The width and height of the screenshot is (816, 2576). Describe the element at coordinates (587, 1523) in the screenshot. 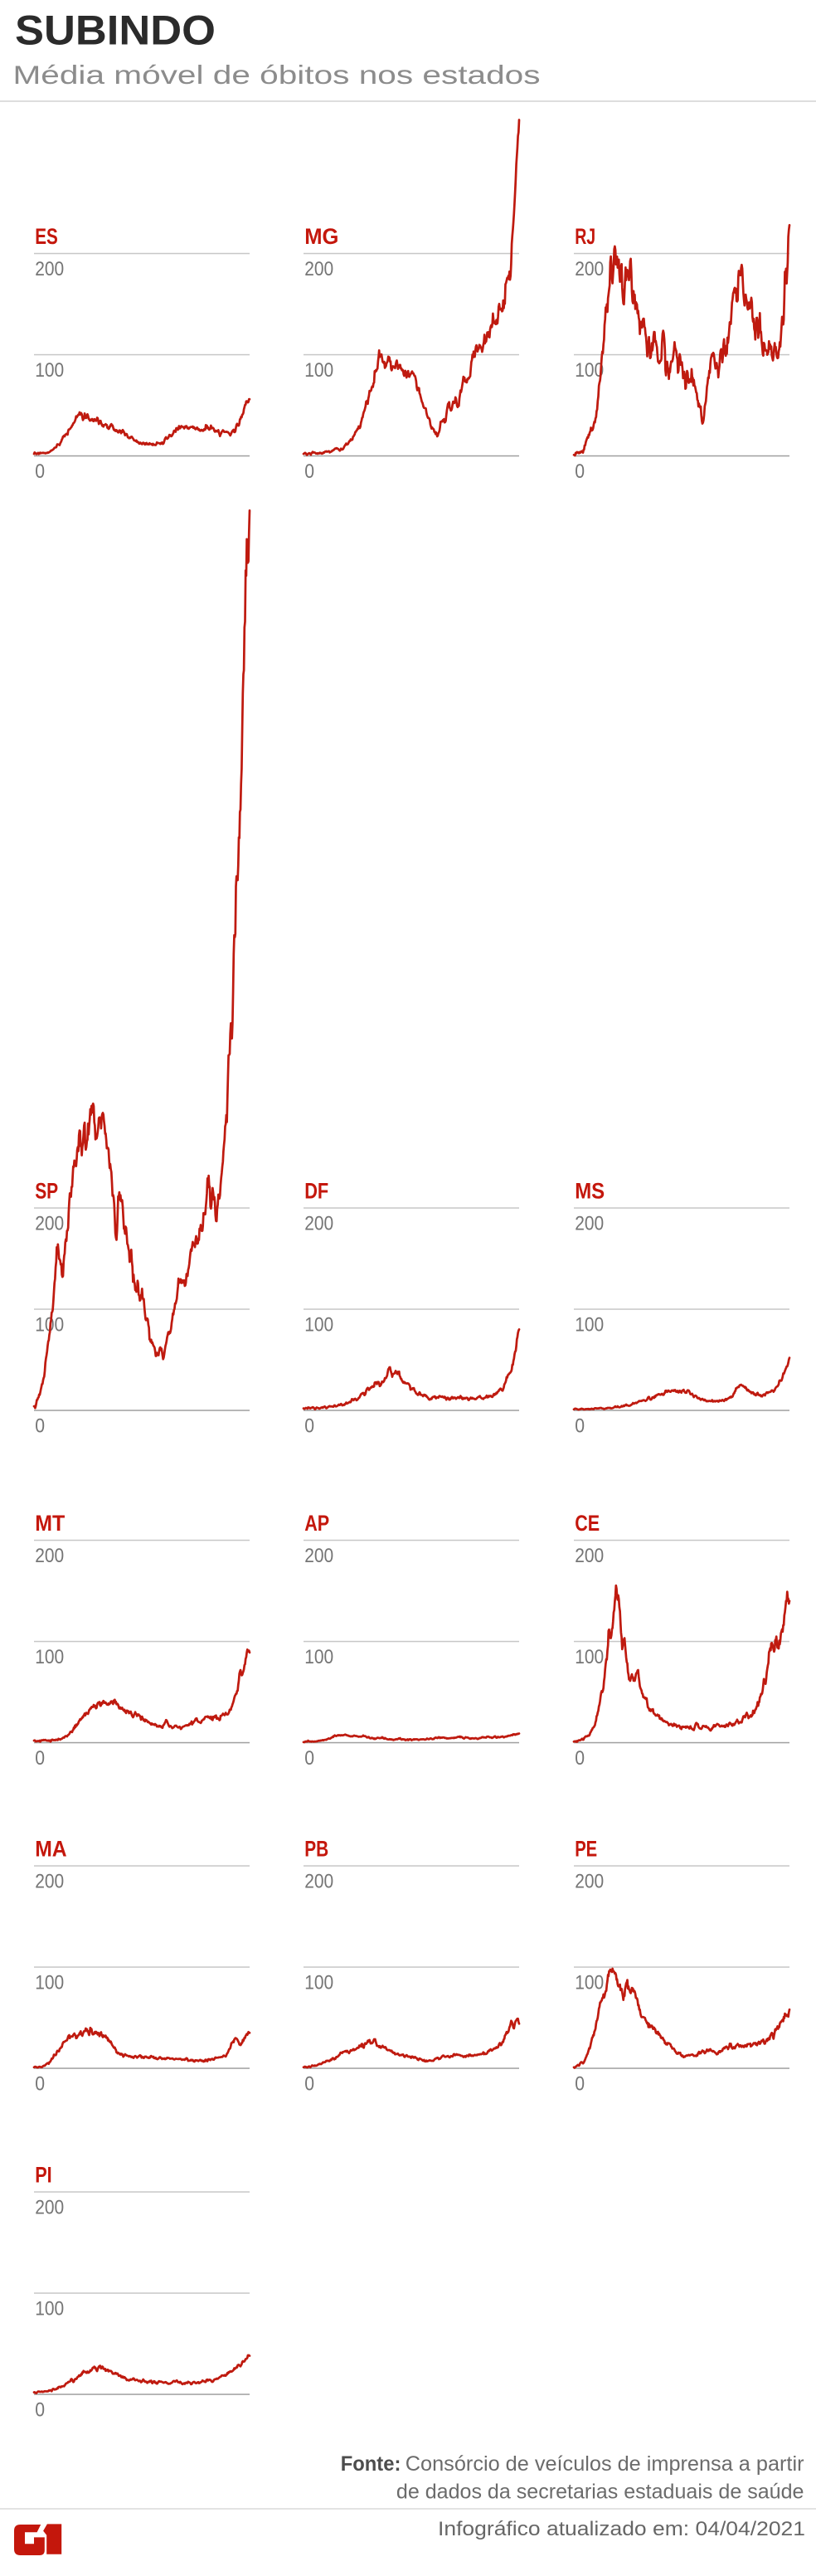

I see `svg-text: CE` at that location.